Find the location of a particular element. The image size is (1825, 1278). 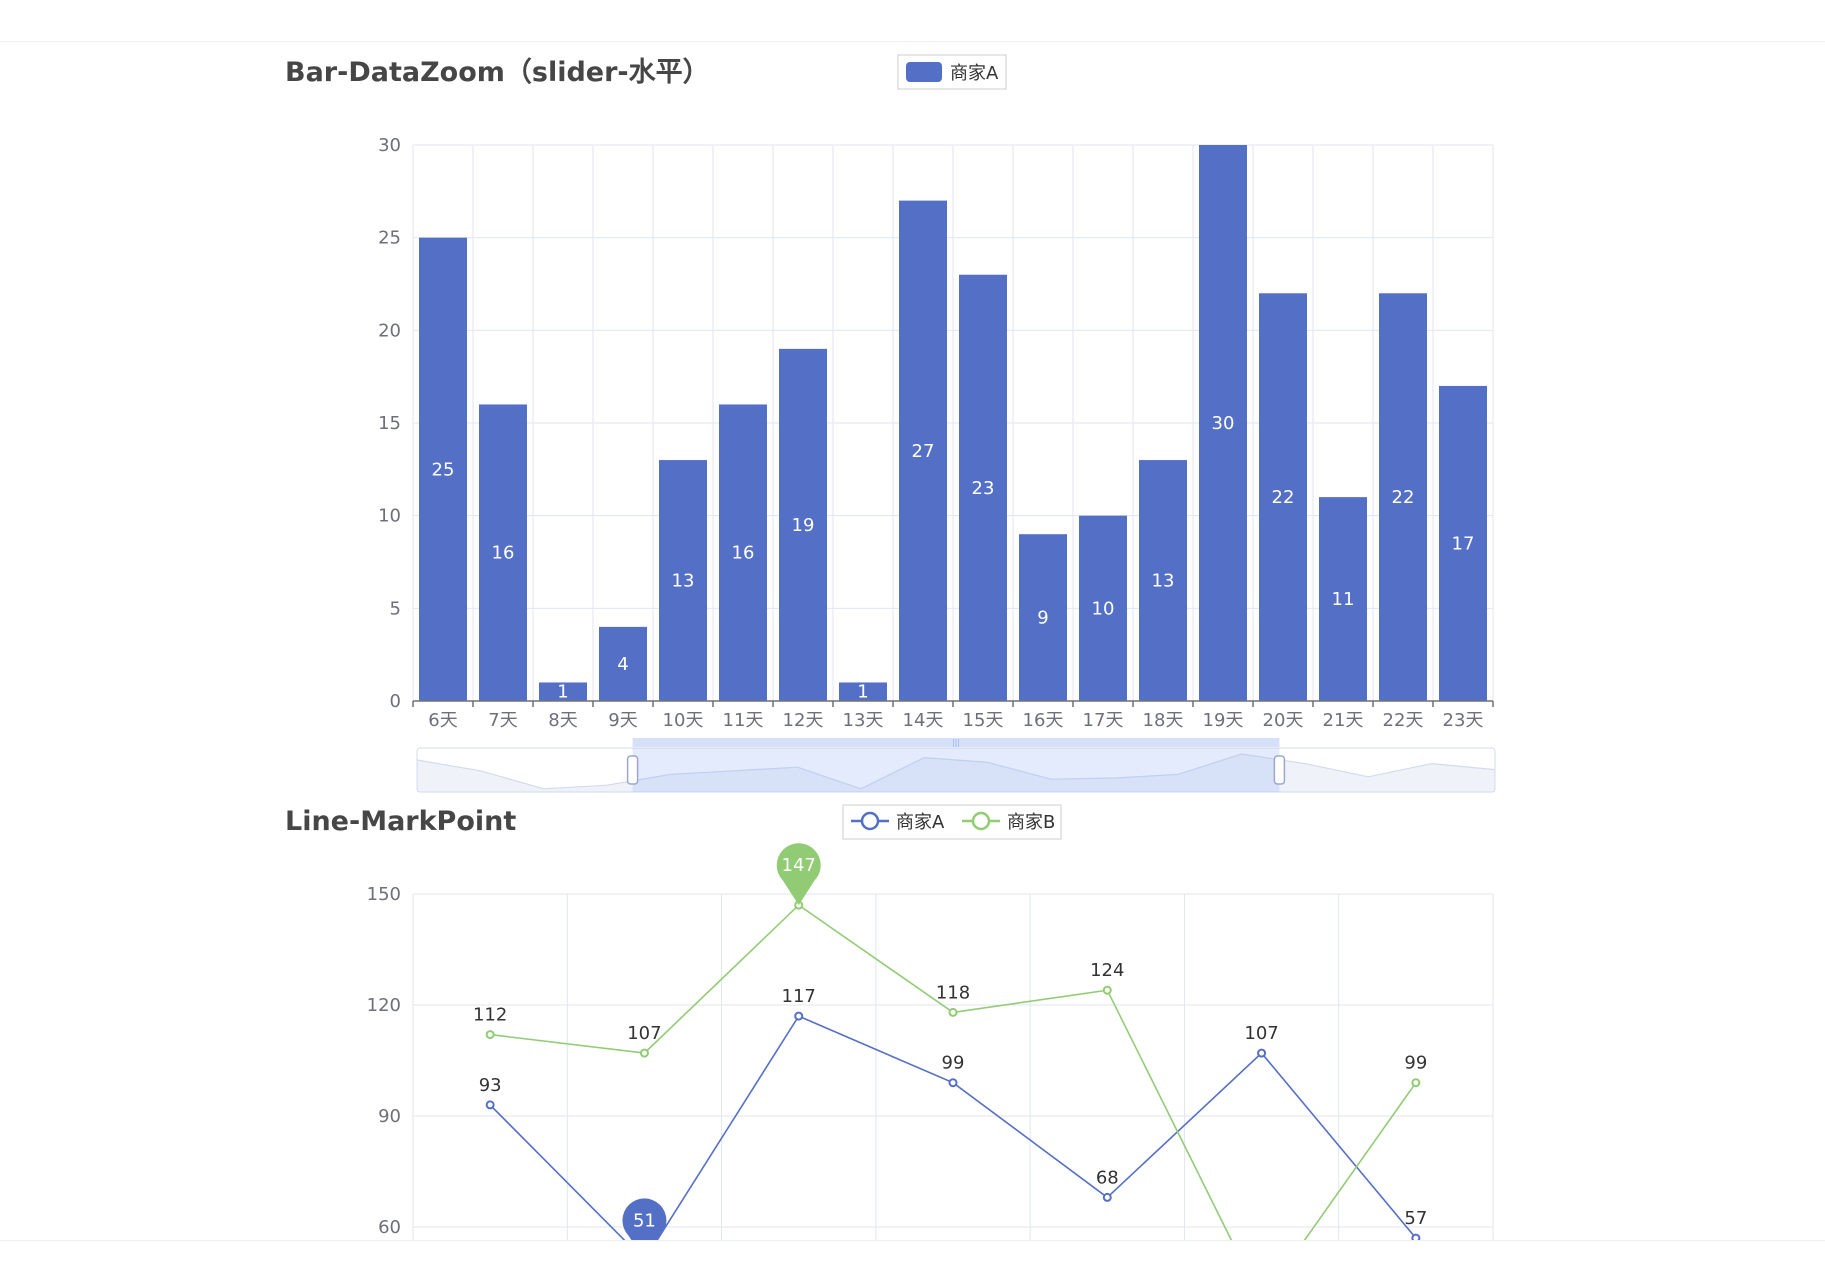

bar-value-label: 17 is located at coordinates (1463, 543).